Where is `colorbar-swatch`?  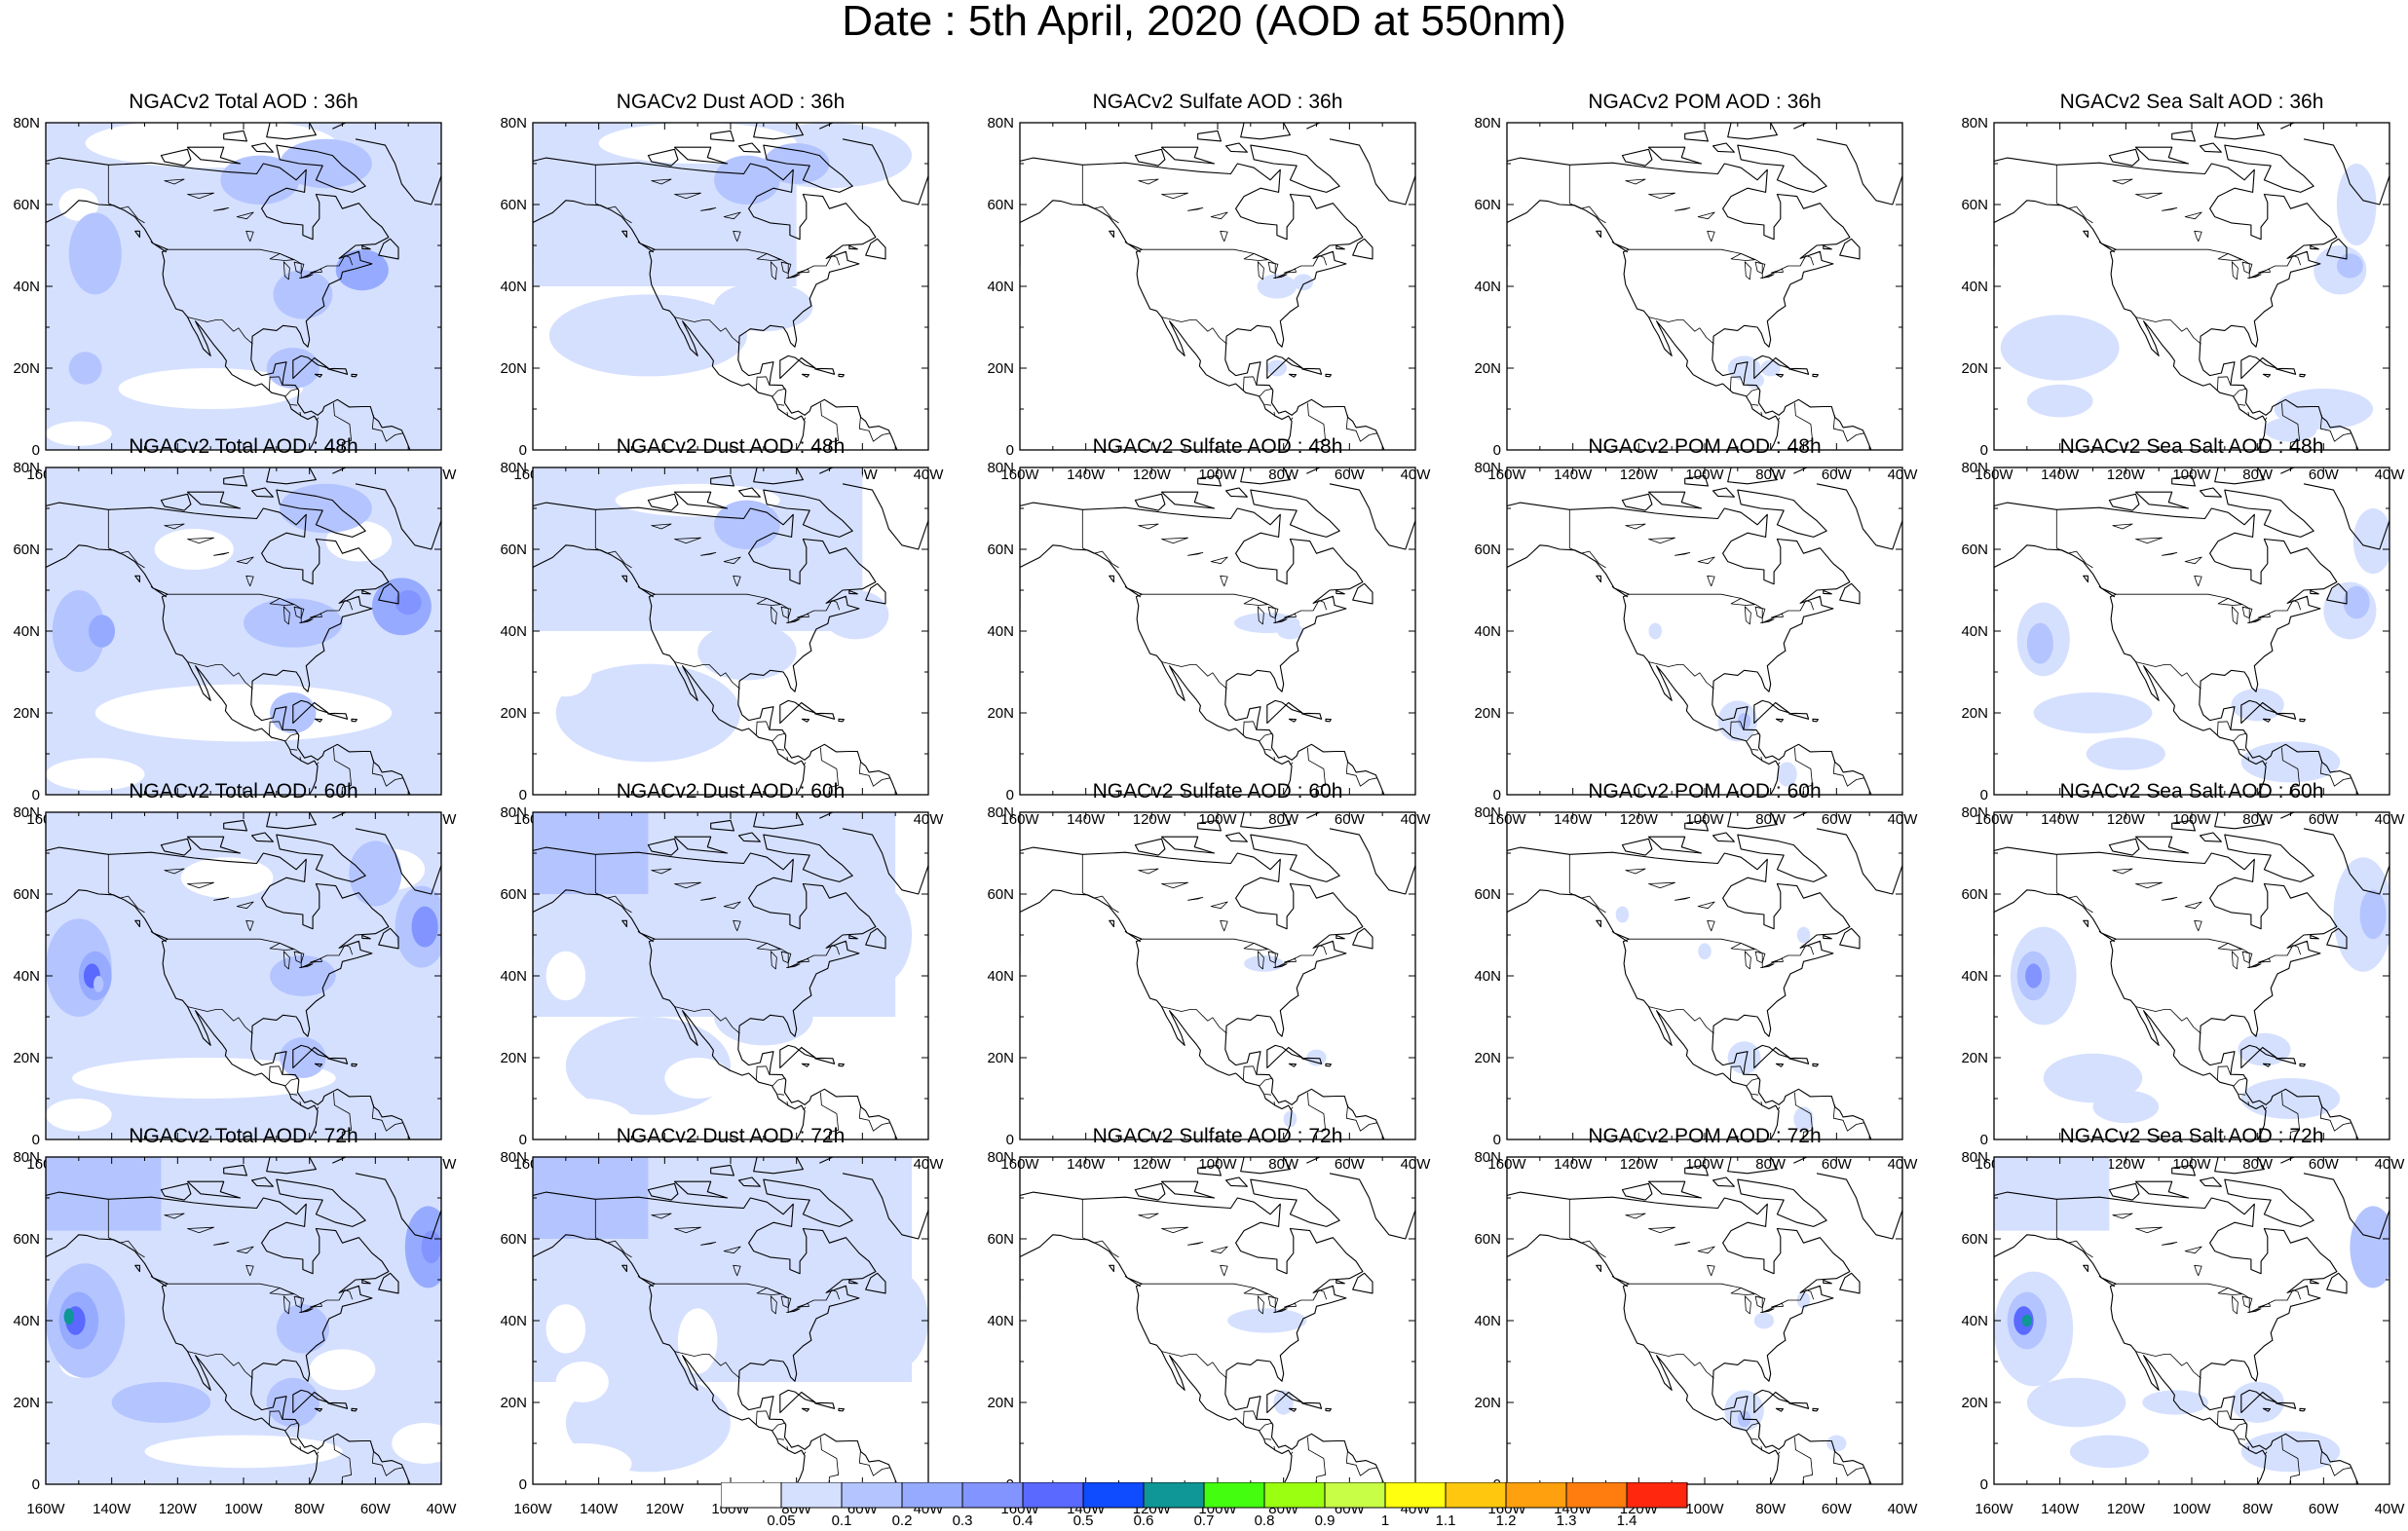 colorbar-swatch is located at coordinates (1596, 1495).